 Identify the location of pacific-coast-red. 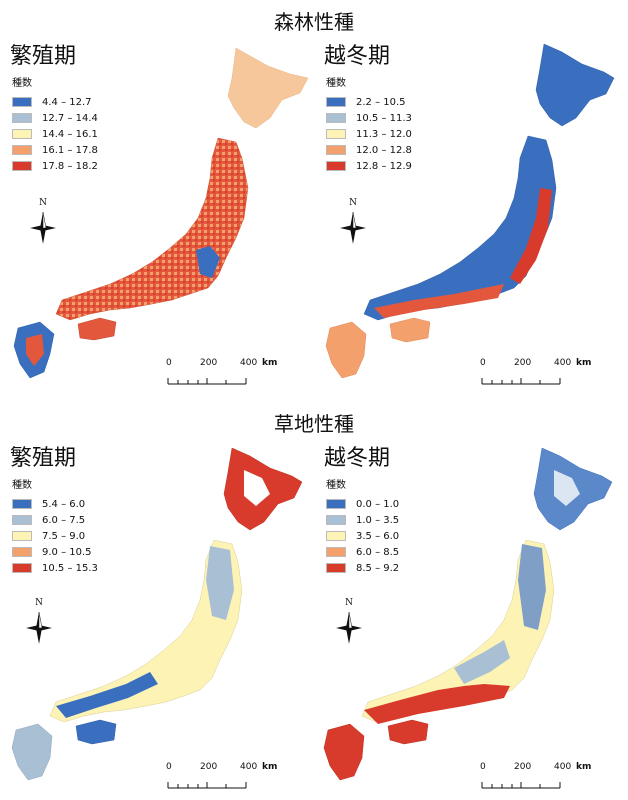
(531, 236).